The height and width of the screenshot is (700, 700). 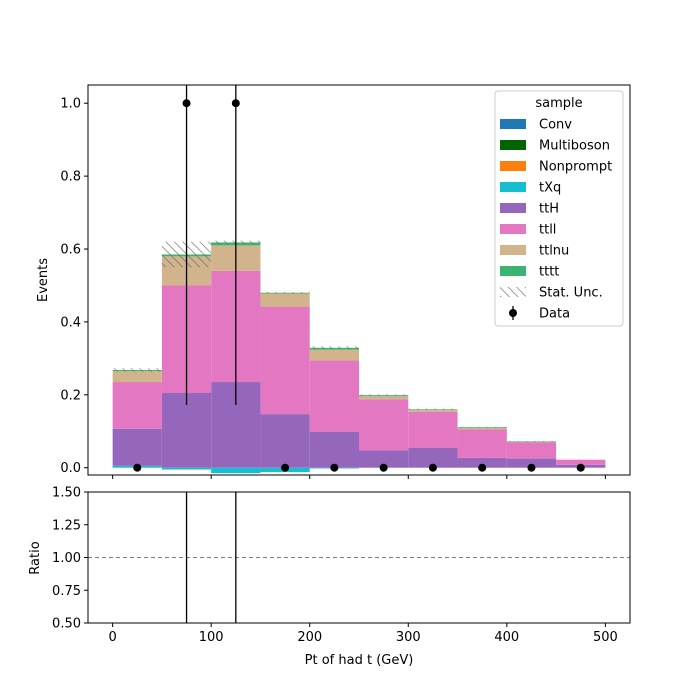 I want to click on x-axis-label: Pt of had t (GeV), so click(x=359, y=660).